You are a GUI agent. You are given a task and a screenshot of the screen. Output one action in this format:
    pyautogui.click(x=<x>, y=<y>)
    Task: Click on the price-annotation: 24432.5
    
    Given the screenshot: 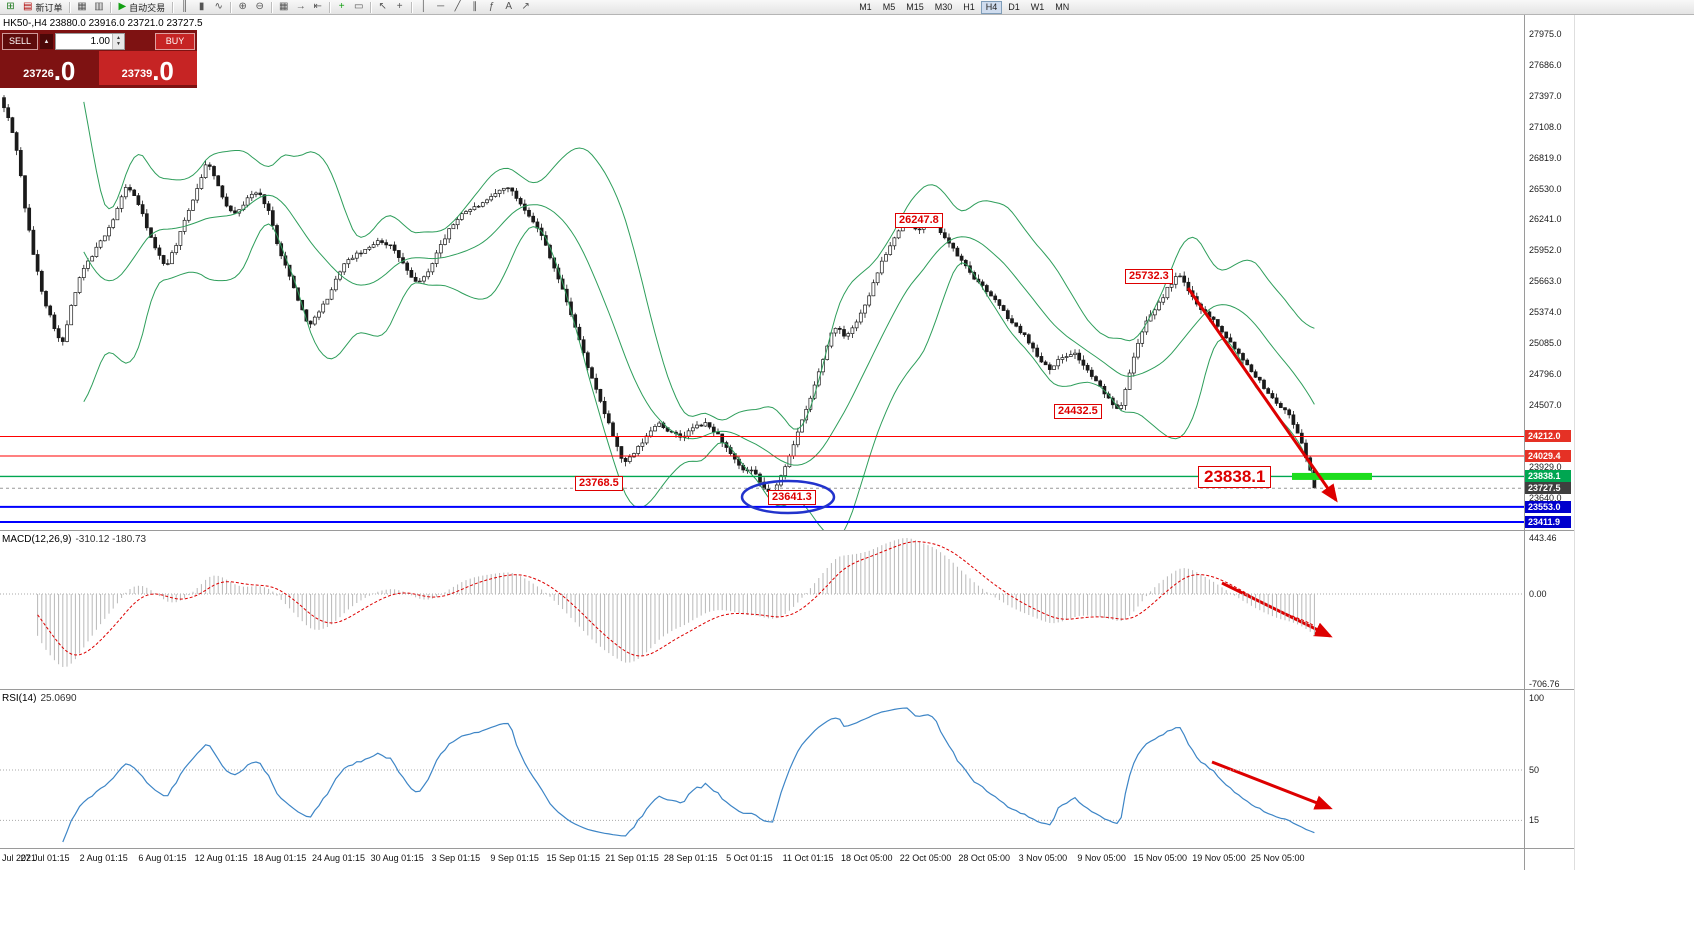 What is the action you would take?
    pyautogui.click(x=1078, y=411)
    